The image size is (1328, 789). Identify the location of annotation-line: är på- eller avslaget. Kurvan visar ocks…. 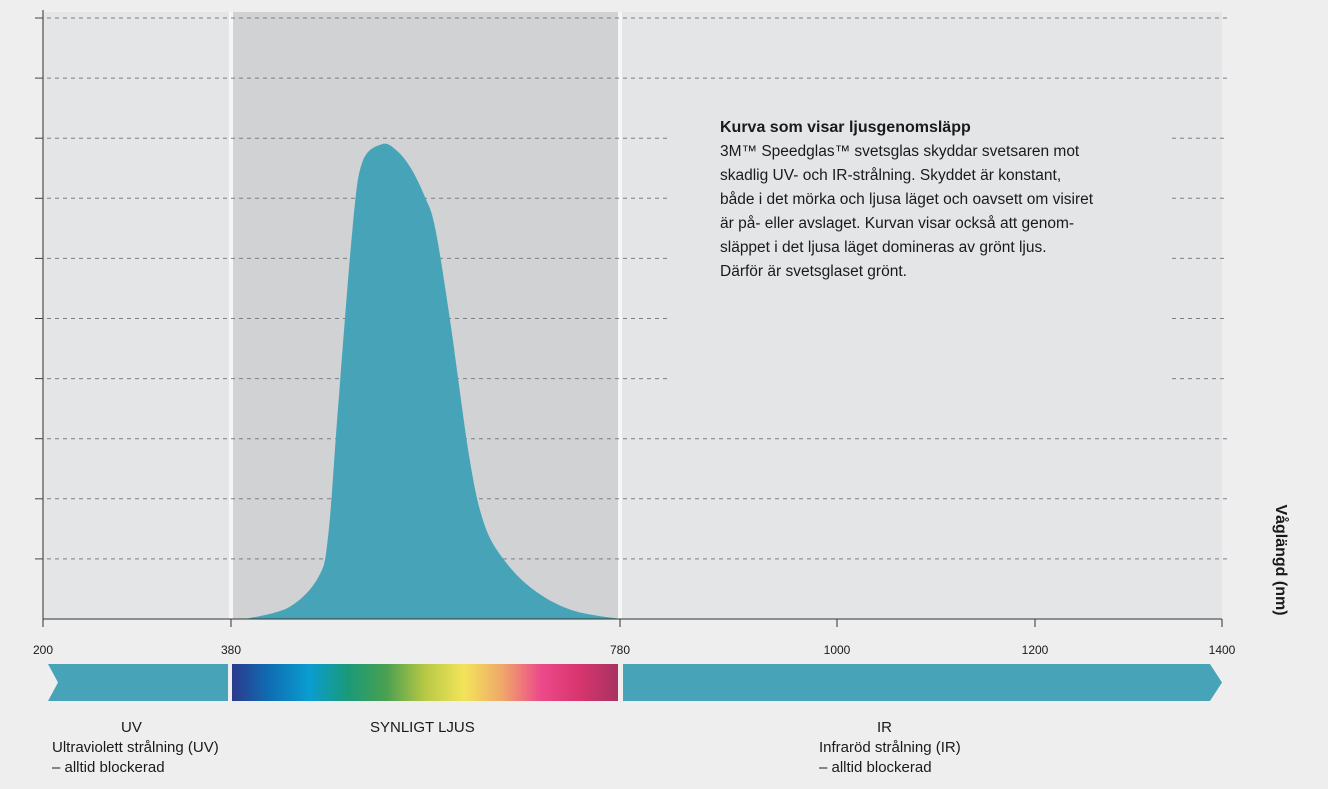
(897, 223).